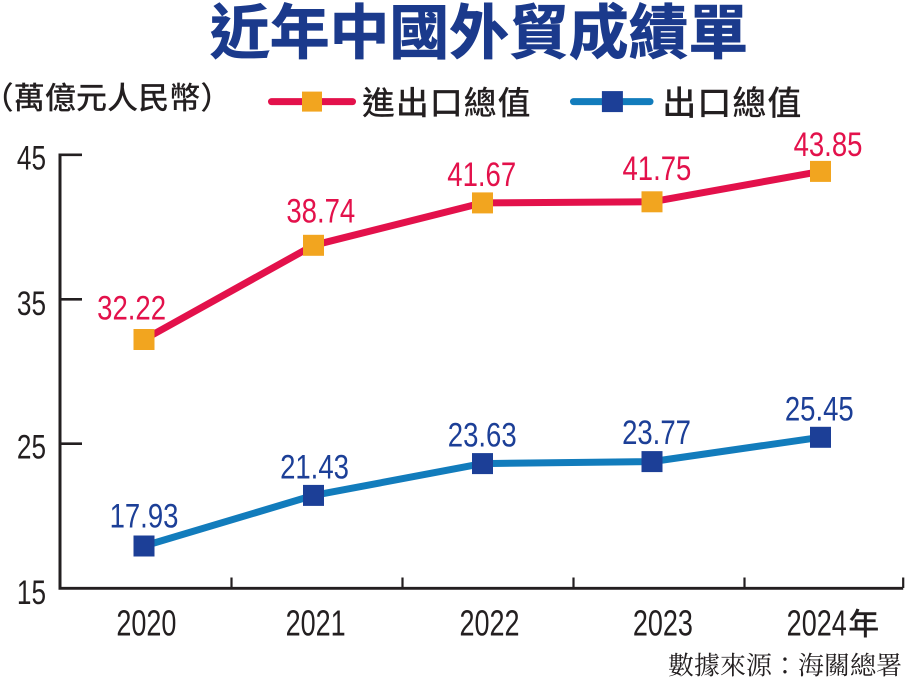  I want to click on svg-text: 2020, so click(146, 623).